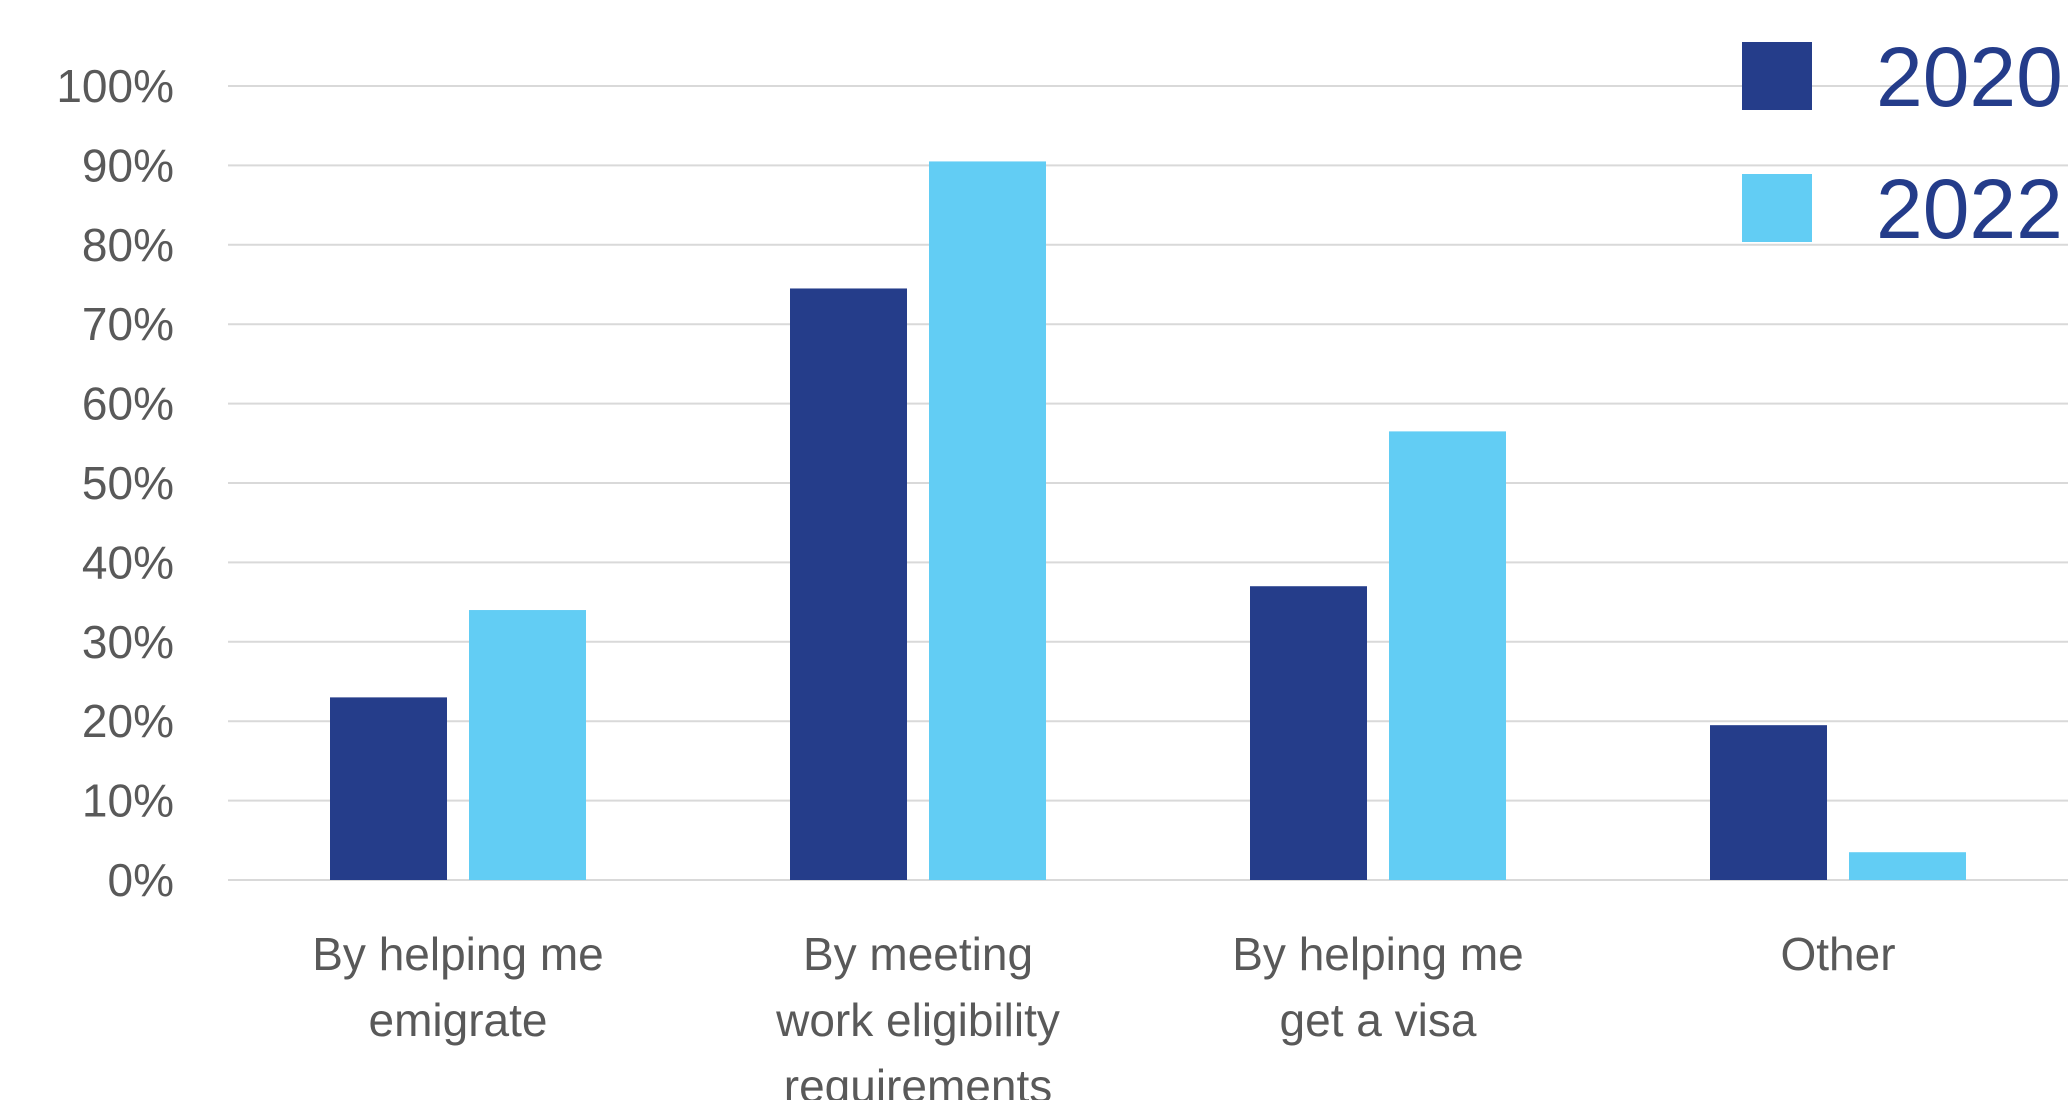 The width and height of the screenshot is (2068, 1100). What do you see at coordinates (1777, 76) in the screenshot?
I see `legend-swatch-2020` at bounding box center [1777, 76].